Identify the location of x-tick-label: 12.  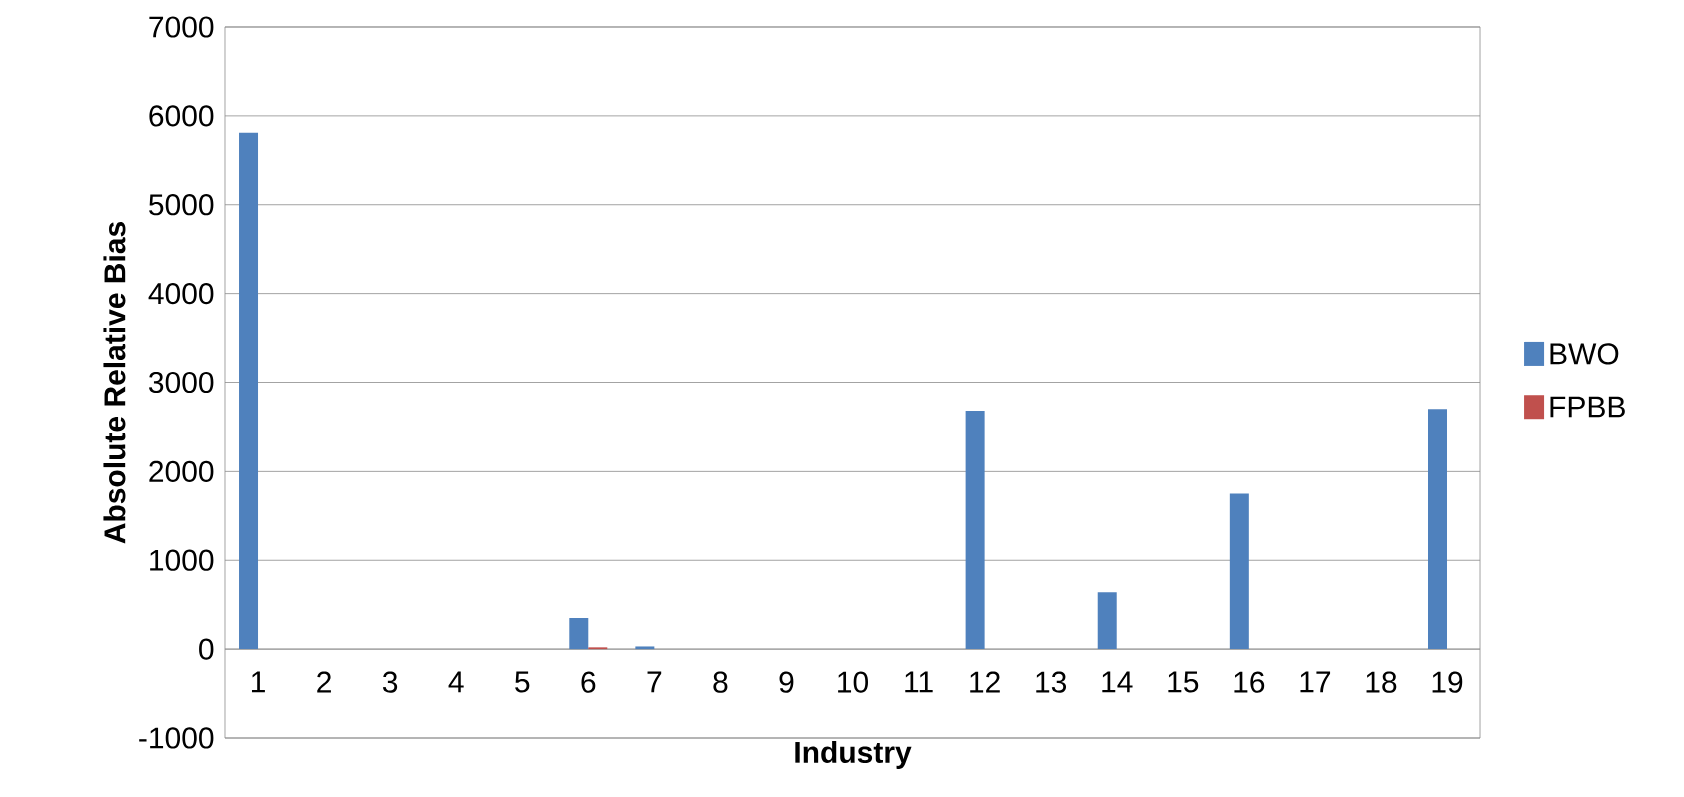
(985, 682).